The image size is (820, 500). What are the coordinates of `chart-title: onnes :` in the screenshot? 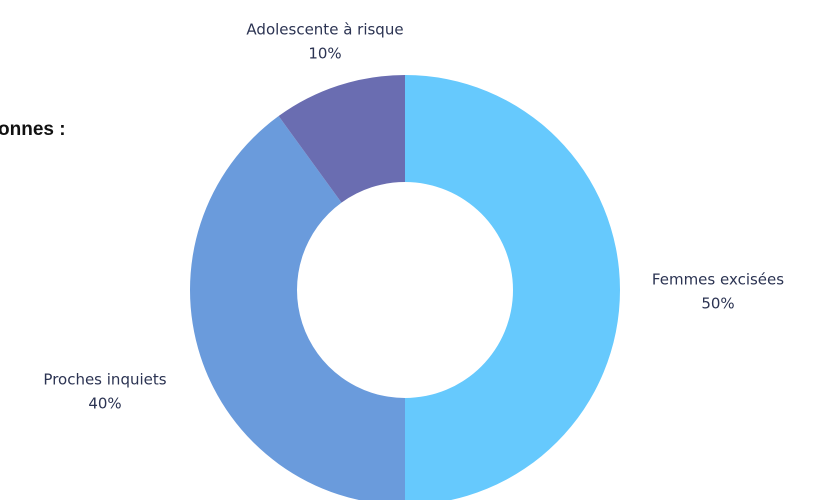 It's located at (33, 129).